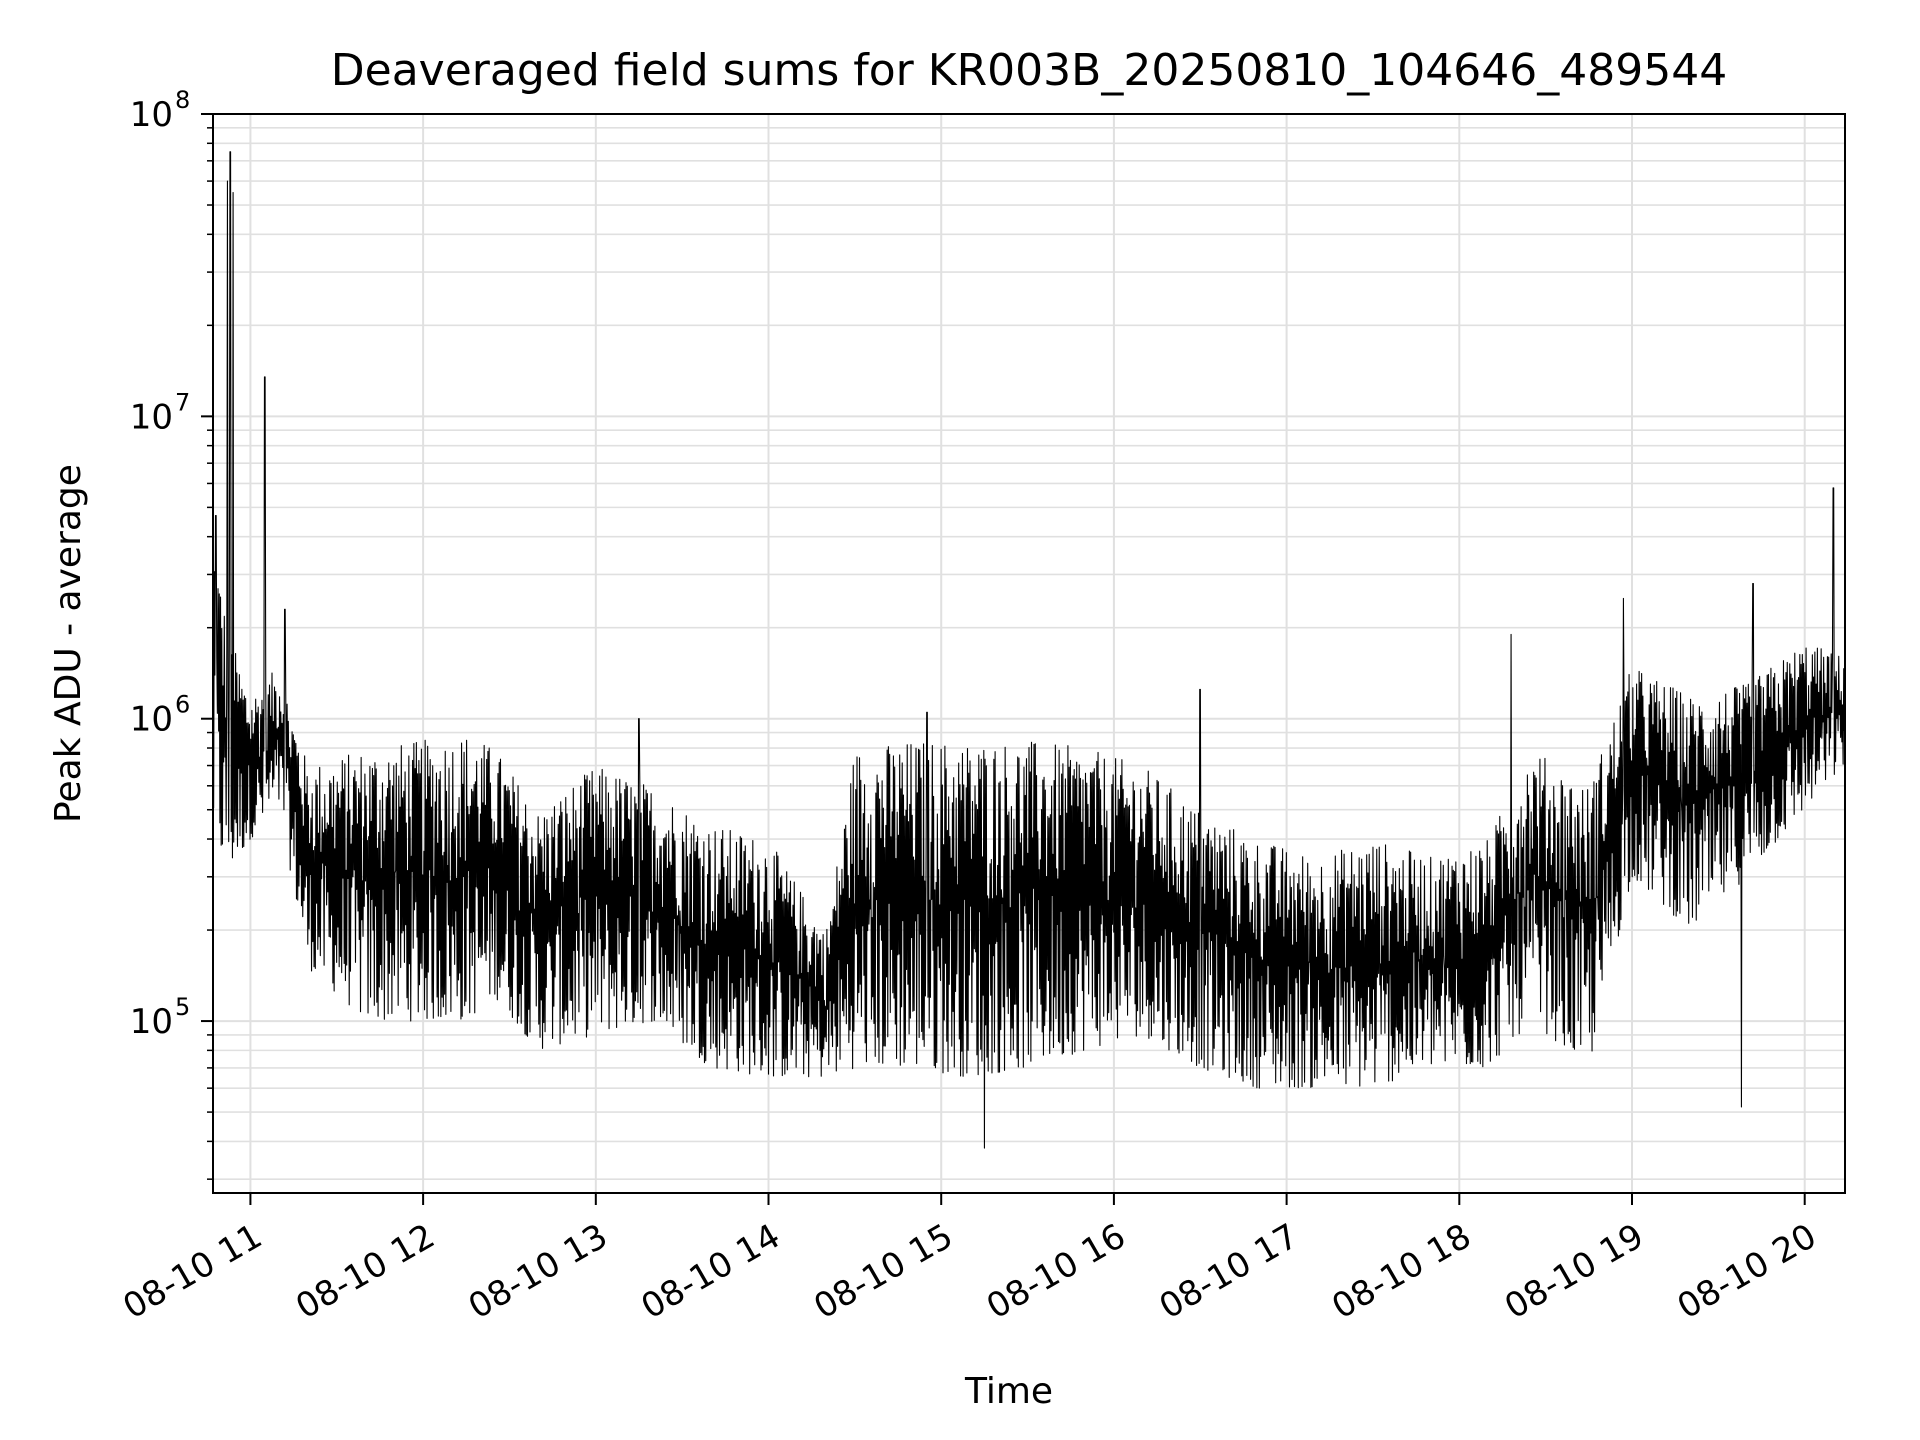 This screenshot has height=1440, width=1920. Describe the element at coordinates (1056, 1271) in the screenshot. I see `x-tick-label: 08-10 16` at that location.